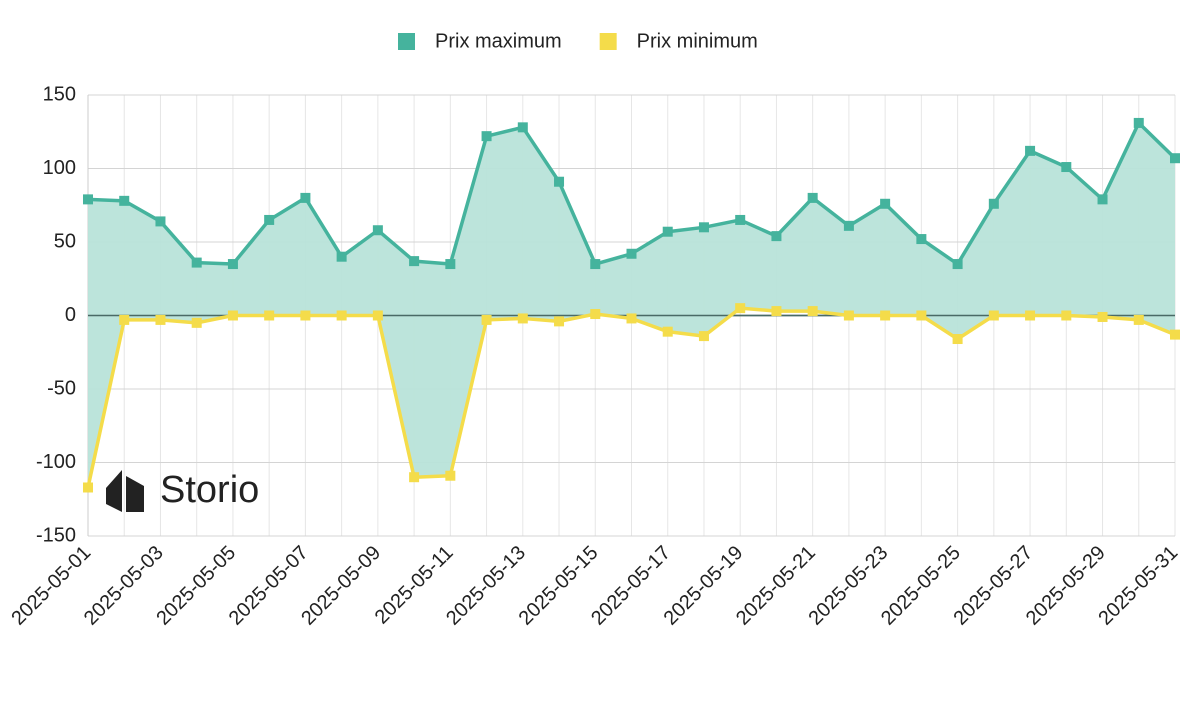 This screenshot has height=703, width=1200. What do you see at coordinates (56, 462) in the screenshot?
I see `y-tick-label: -100` at bounding box center [56, 462].